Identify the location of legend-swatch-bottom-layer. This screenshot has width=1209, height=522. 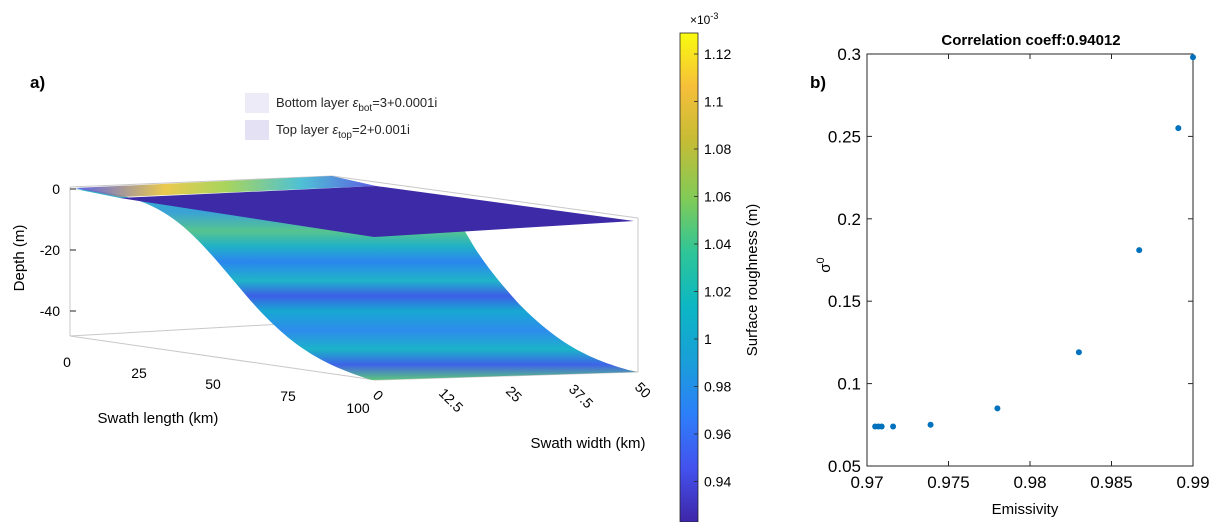
(257, 103).